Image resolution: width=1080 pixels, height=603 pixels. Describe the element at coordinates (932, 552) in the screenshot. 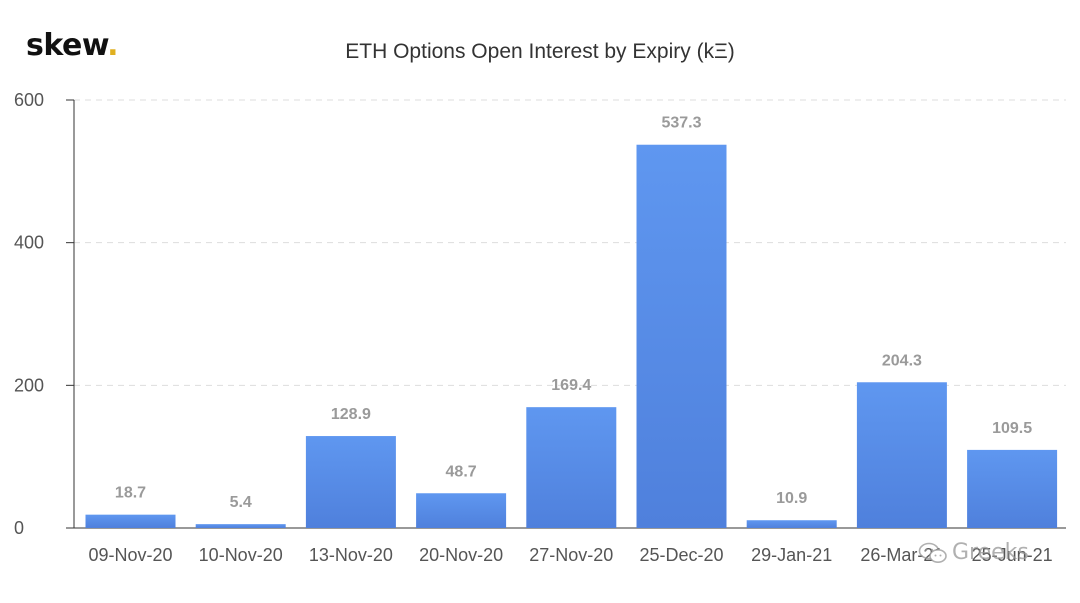

I see `wechat-icon` at that location.